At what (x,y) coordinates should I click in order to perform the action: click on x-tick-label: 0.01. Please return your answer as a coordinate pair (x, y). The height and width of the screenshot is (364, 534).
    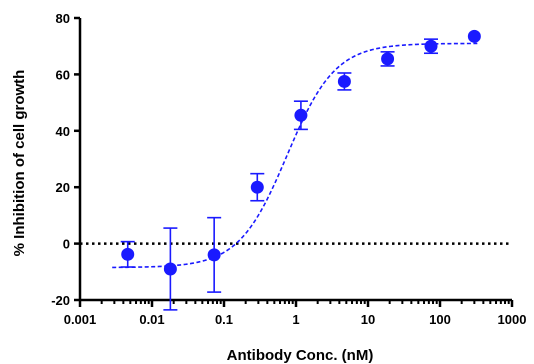
    Looking at the image, I should click on (151, 319).